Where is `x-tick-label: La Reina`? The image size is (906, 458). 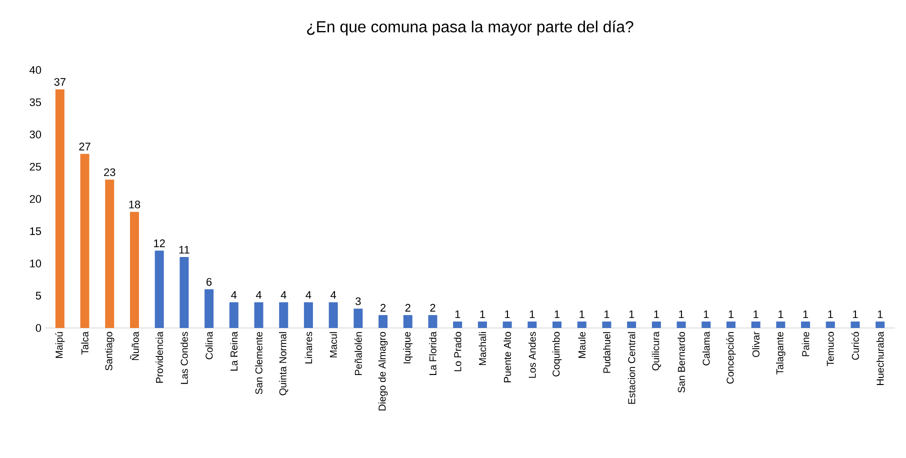 x-tick-label: La Reina is located at coordinates (234, 351).